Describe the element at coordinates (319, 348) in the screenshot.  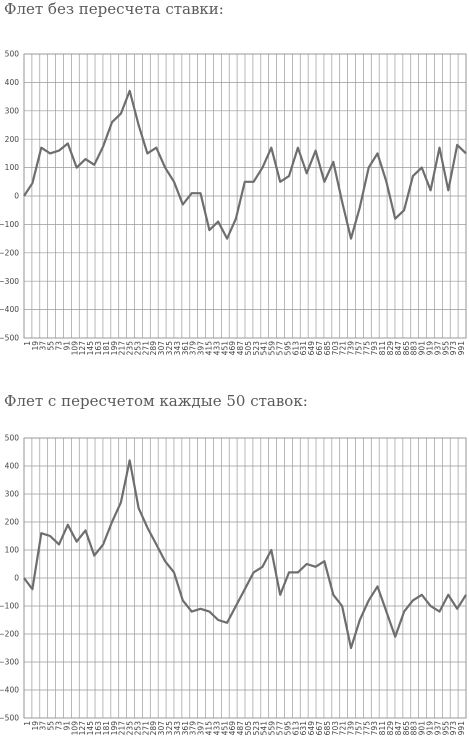
I see `x-tick-label: 667` at that location.